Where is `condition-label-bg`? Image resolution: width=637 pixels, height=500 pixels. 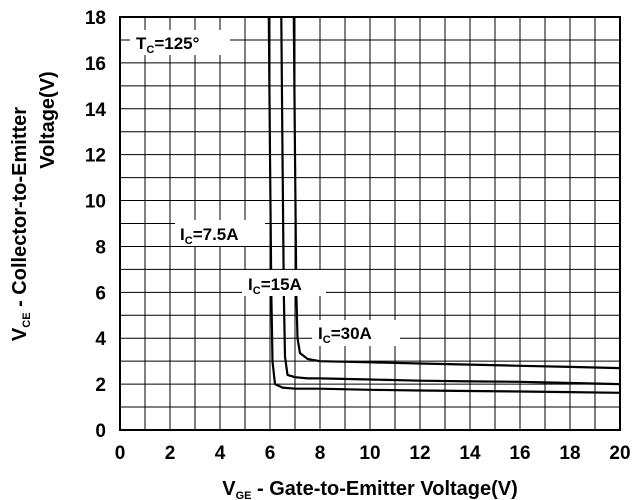
condition-label-bg is located at coordinates (180, 42).